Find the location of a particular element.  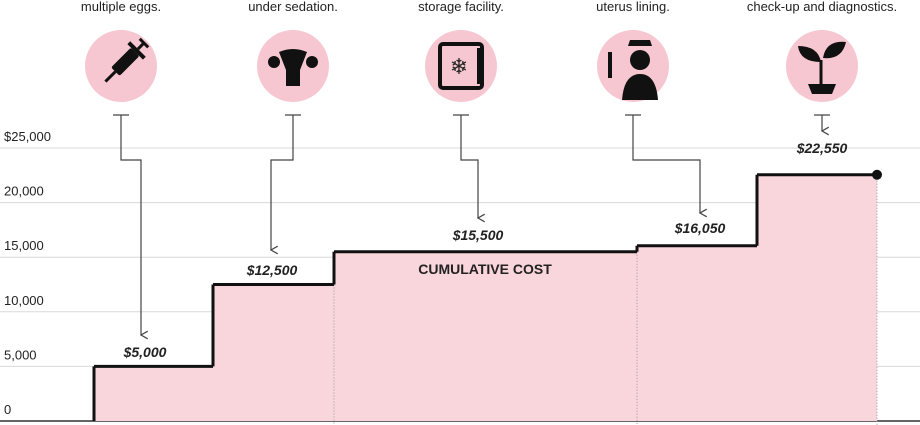

icon-freezer: ❄ is located at coordinates (461, 66).